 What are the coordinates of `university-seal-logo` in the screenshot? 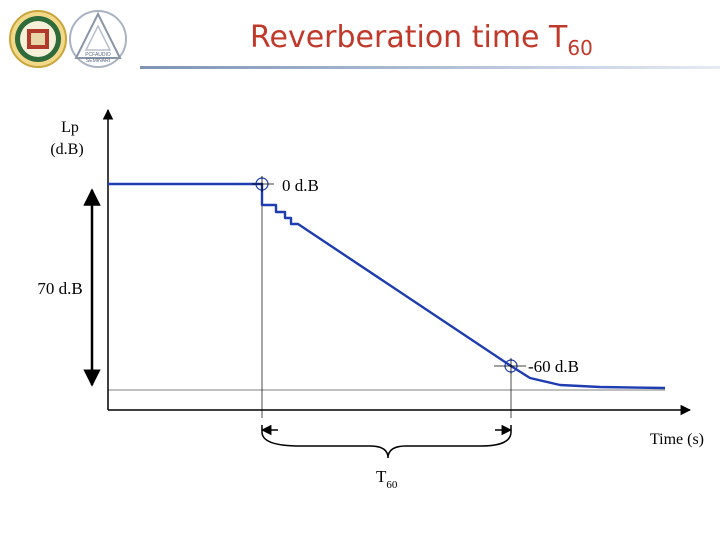 It's located at (38, 39).